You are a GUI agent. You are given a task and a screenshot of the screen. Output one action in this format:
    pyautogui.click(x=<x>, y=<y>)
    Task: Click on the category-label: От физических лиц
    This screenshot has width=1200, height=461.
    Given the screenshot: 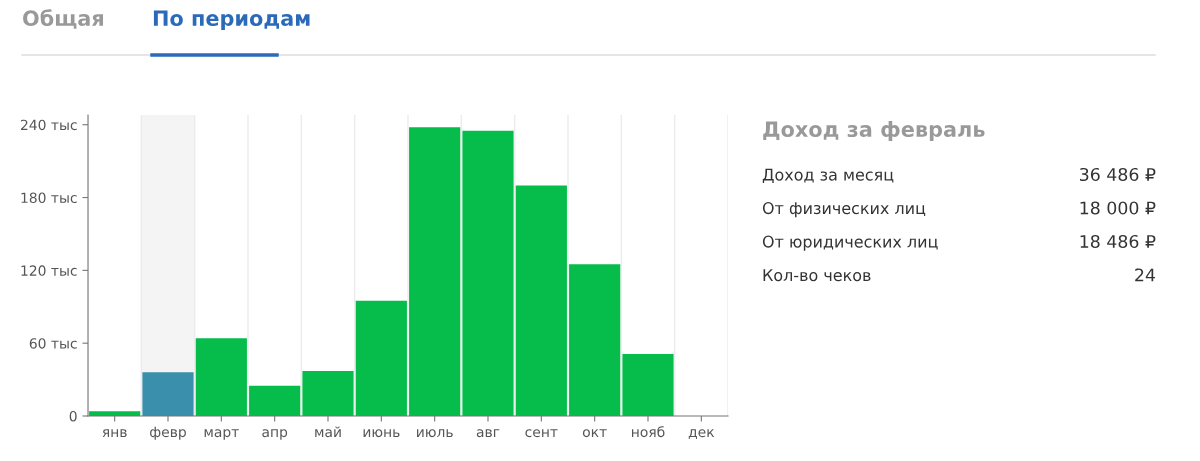 What is the action you would take?
    pyautogui.click(x=844, y=210)
    